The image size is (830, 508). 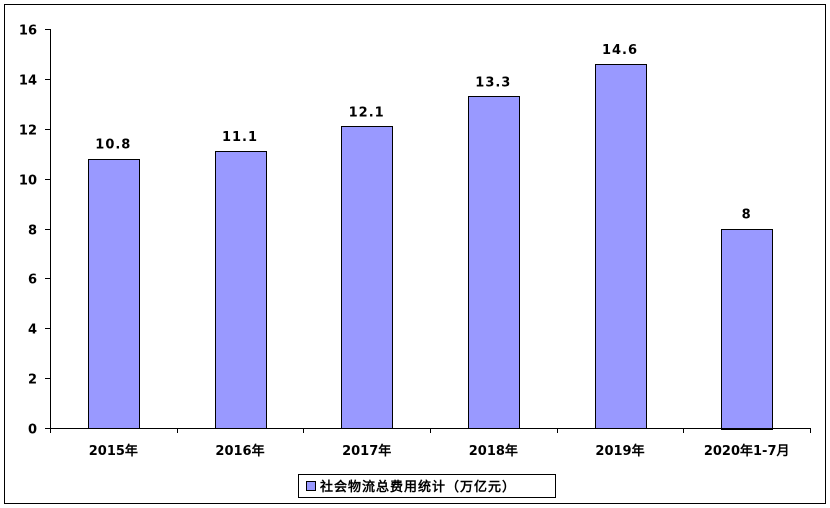 I want to click on data-label-2017年: 12.1, so click(x=367, y=112).